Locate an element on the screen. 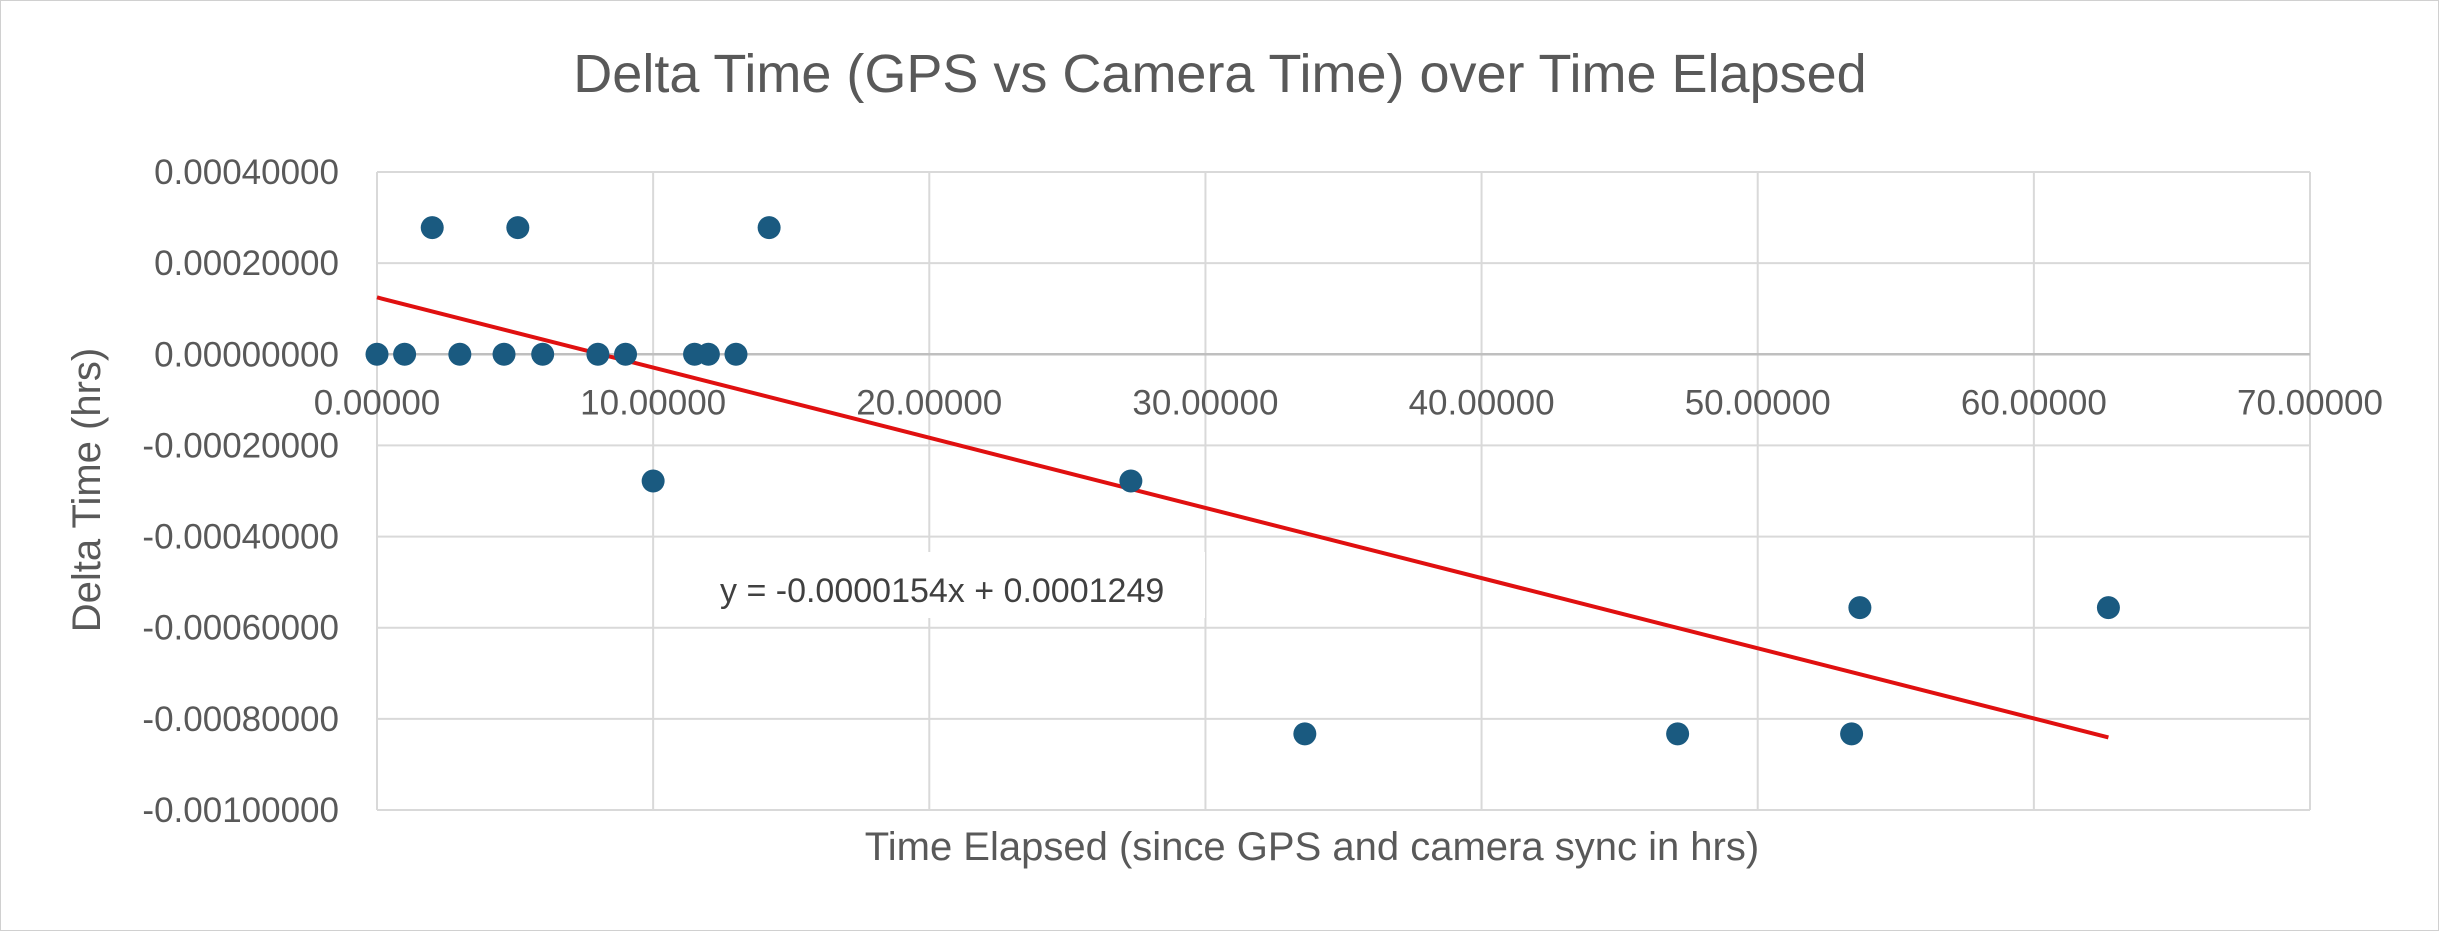  y-tick-label: -0.00020000 is located at coordinates (240, 445).